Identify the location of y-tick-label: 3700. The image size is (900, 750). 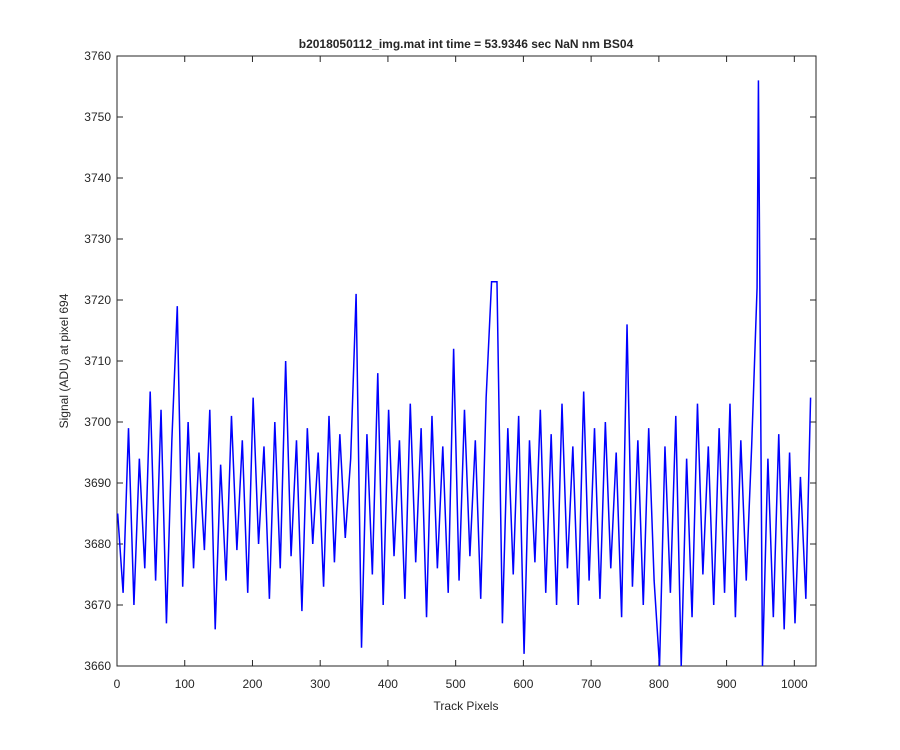
(97, 422).